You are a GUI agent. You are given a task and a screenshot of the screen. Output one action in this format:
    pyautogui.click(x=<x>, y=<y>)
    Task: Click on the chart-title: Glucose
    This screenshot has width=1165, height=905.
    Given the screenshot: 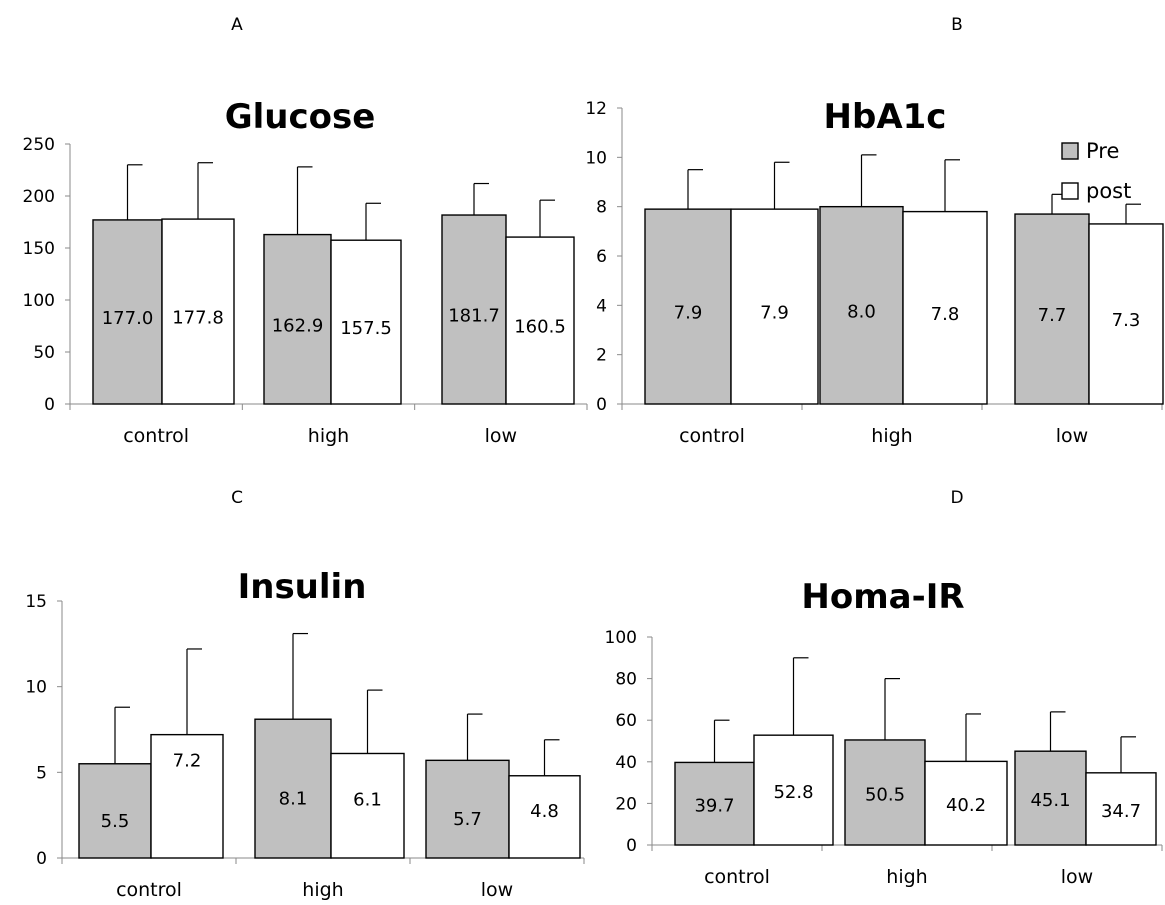 What is the action you would take?
    pyautogui.click(x=300, y=117)
    